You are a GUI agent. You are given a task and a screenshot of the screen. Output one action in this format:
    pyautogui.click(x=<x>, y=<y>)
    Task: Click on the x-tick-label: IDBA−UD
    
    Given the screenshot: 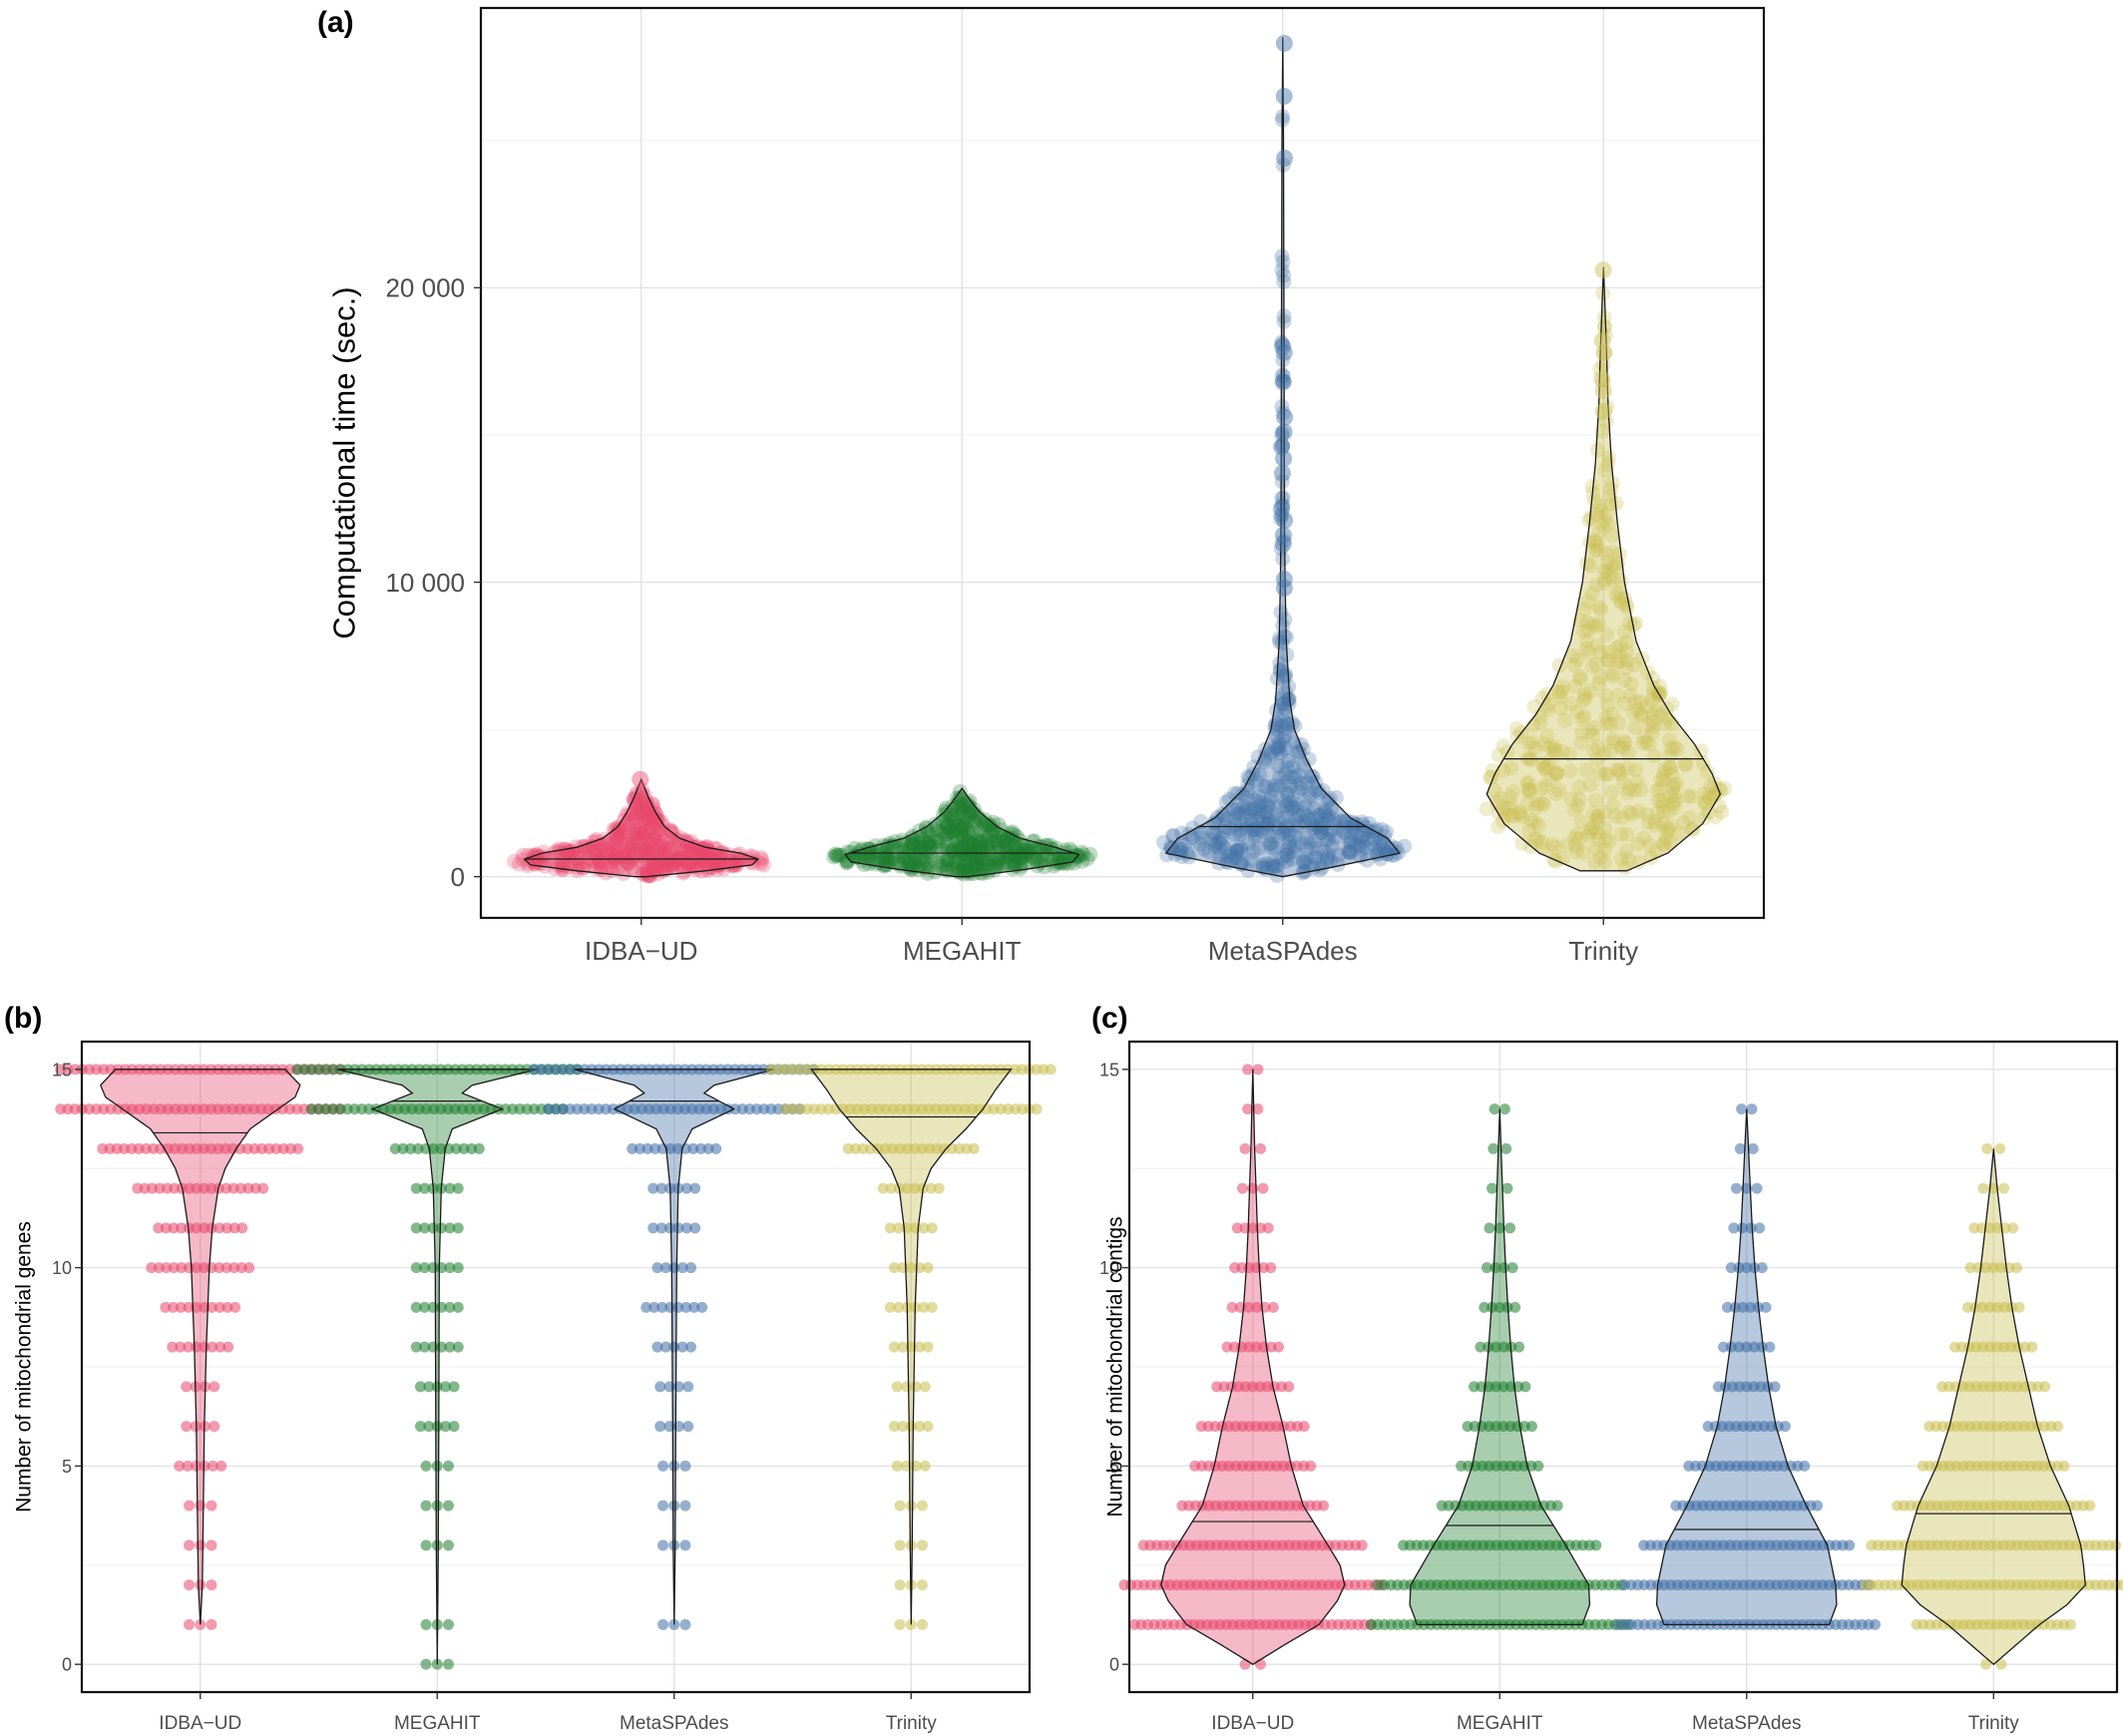 What is the action you would take?
    pyautogui.click(x=1252, y=1723)
    